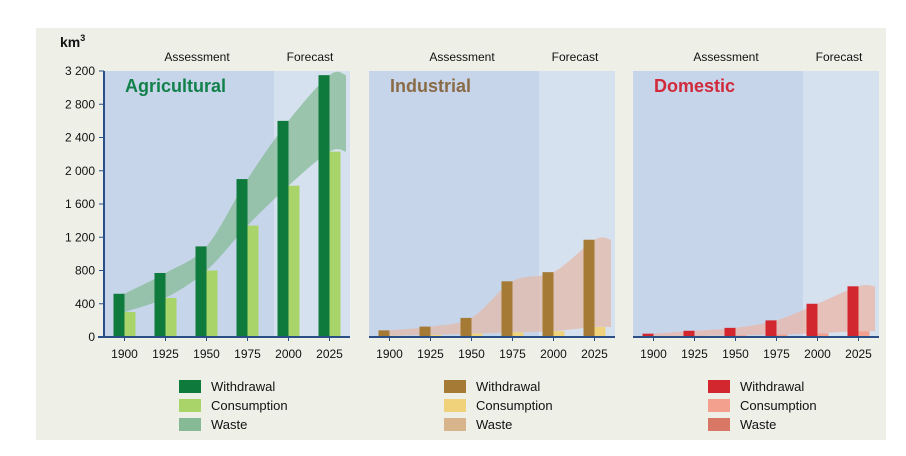 This screenshot has height=456, width=906. I want to click on panel-title: Industrial, so click(430, 86).